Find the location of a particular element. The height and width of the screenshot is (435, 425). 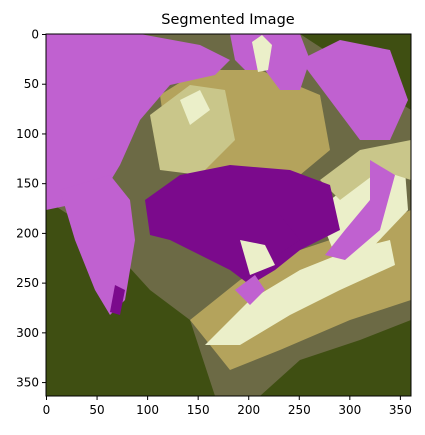

x-tick-label: 200 is located at coordinates (248, 410).